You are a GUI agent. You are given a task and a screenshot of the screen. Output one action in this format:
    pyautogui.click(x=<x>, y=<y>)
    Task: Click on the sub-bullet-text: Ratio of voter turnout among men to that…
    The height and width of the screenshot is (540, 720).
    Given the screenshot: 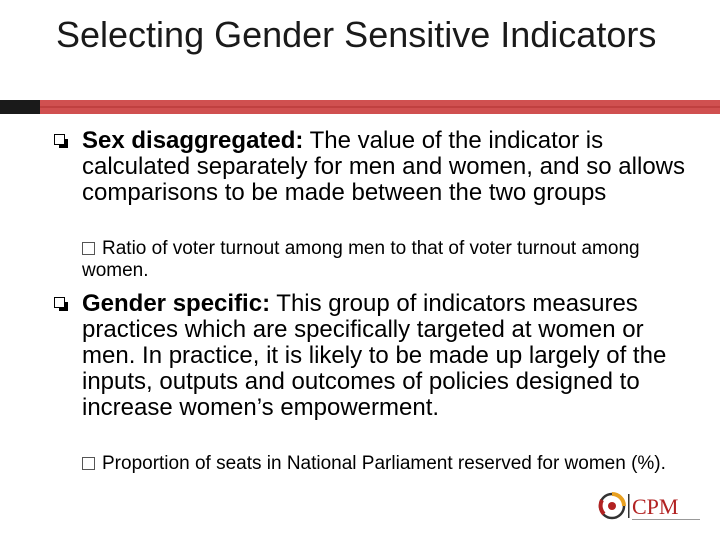 What is the action you would take?
    pyautogui.click(x=361, y=259)
    